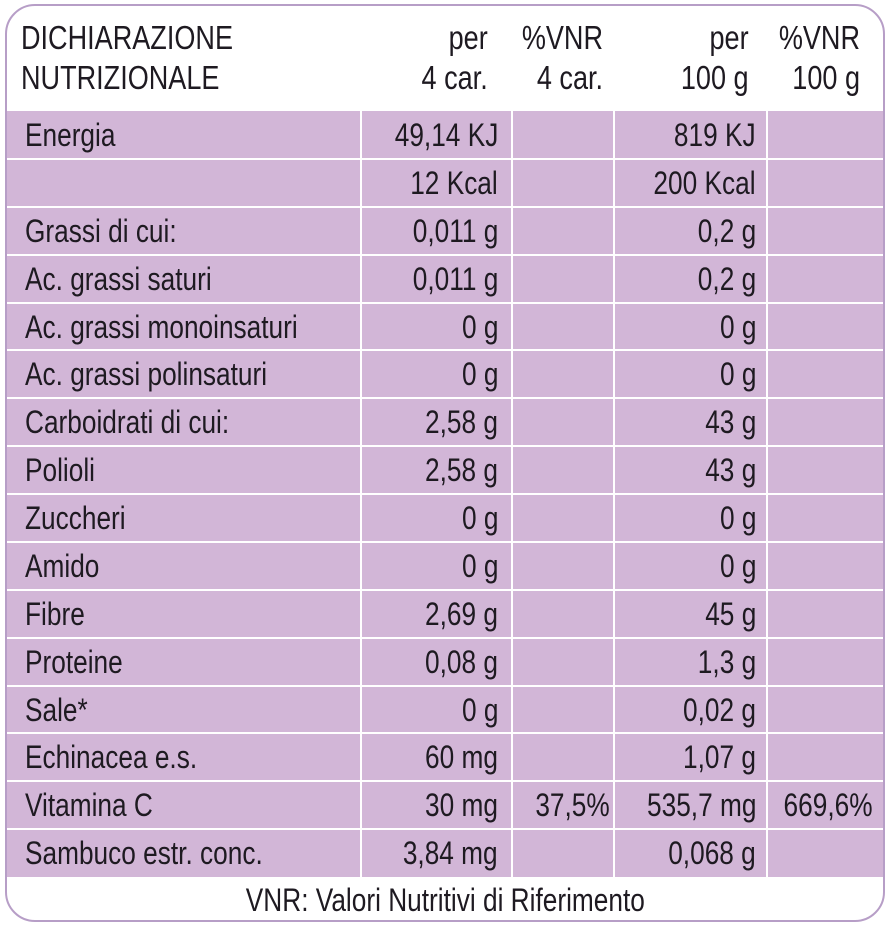 Image resolution: width=892 pixels, height=928 pixels. What do you see at coordinates (819, 37) in the screenshot?
I see `header-vnr-100-g-line1: %VNR` at bounding box center [819, 37].